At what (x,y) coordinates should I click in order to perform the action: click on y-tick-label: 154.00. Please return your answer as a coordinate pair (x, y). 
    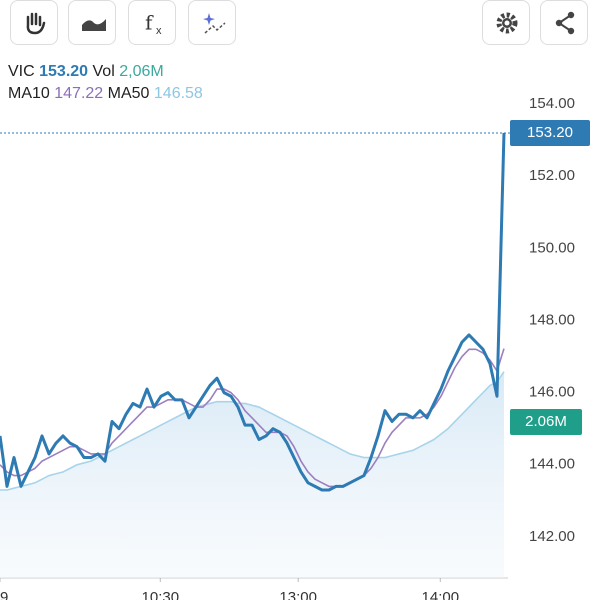
    Looking at the image, I should click on (552, 103).